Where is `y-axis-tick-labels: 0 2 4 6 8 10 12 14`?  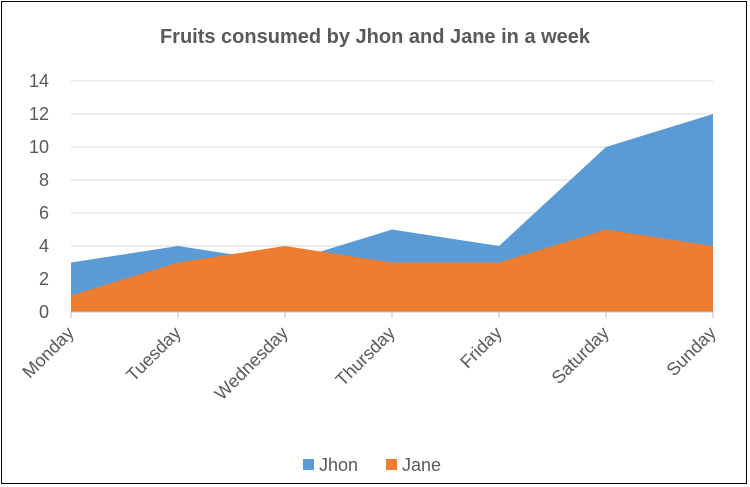
y-axis-tick-labels: 0 2 4 6 8 10 12 14 is located at coordinates (39, 196).